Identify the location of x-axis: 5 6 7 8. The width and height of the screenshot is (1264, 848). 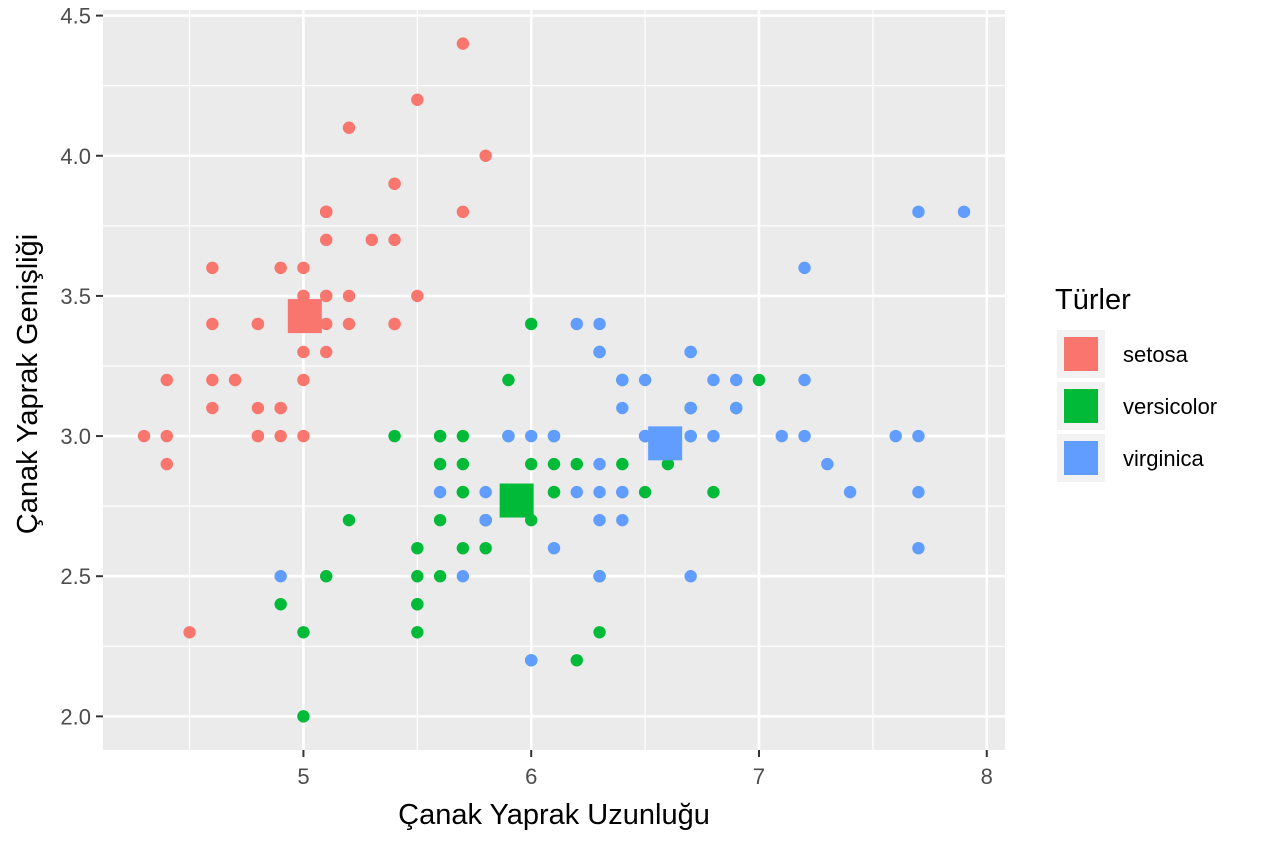
(645, 769).